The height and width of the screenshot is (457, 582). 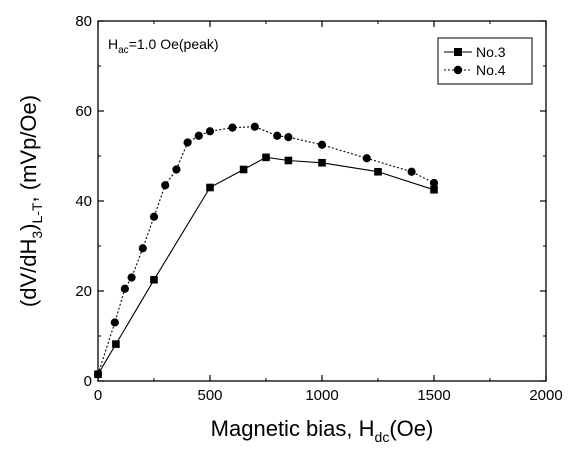 I want to click on x-tick-label: 2000, so click(x=545, y=395).